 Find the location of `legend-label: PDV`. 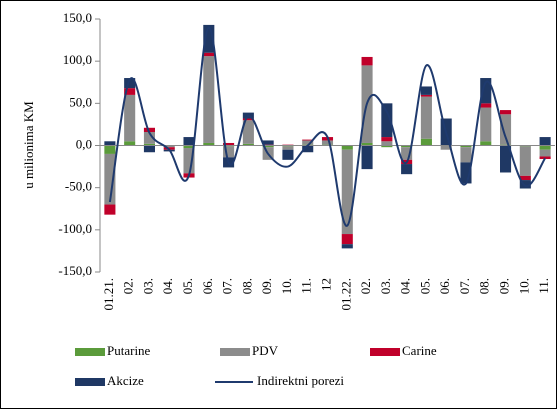

legend-label: PDV is located at coordinates (265, 350).